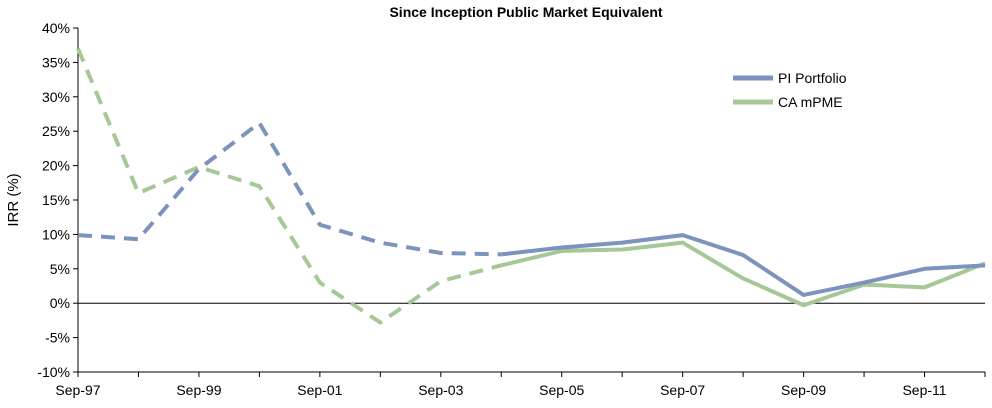  Describe the element at coordinates (525, 12) in the screenshot. I see `chart-title: Since Inception Public Market Equivalent` at that location.